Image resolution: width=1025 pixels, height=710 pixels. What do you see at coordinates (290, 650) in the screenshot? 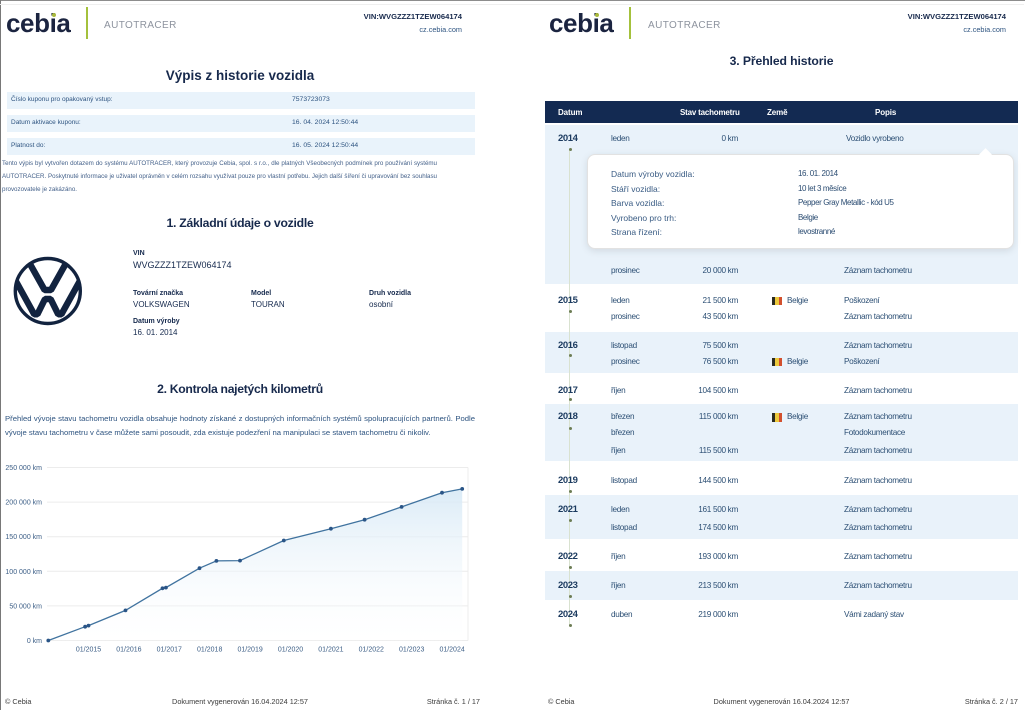
I see `svg-text: 01/2020` at bounding box center [290, 650].